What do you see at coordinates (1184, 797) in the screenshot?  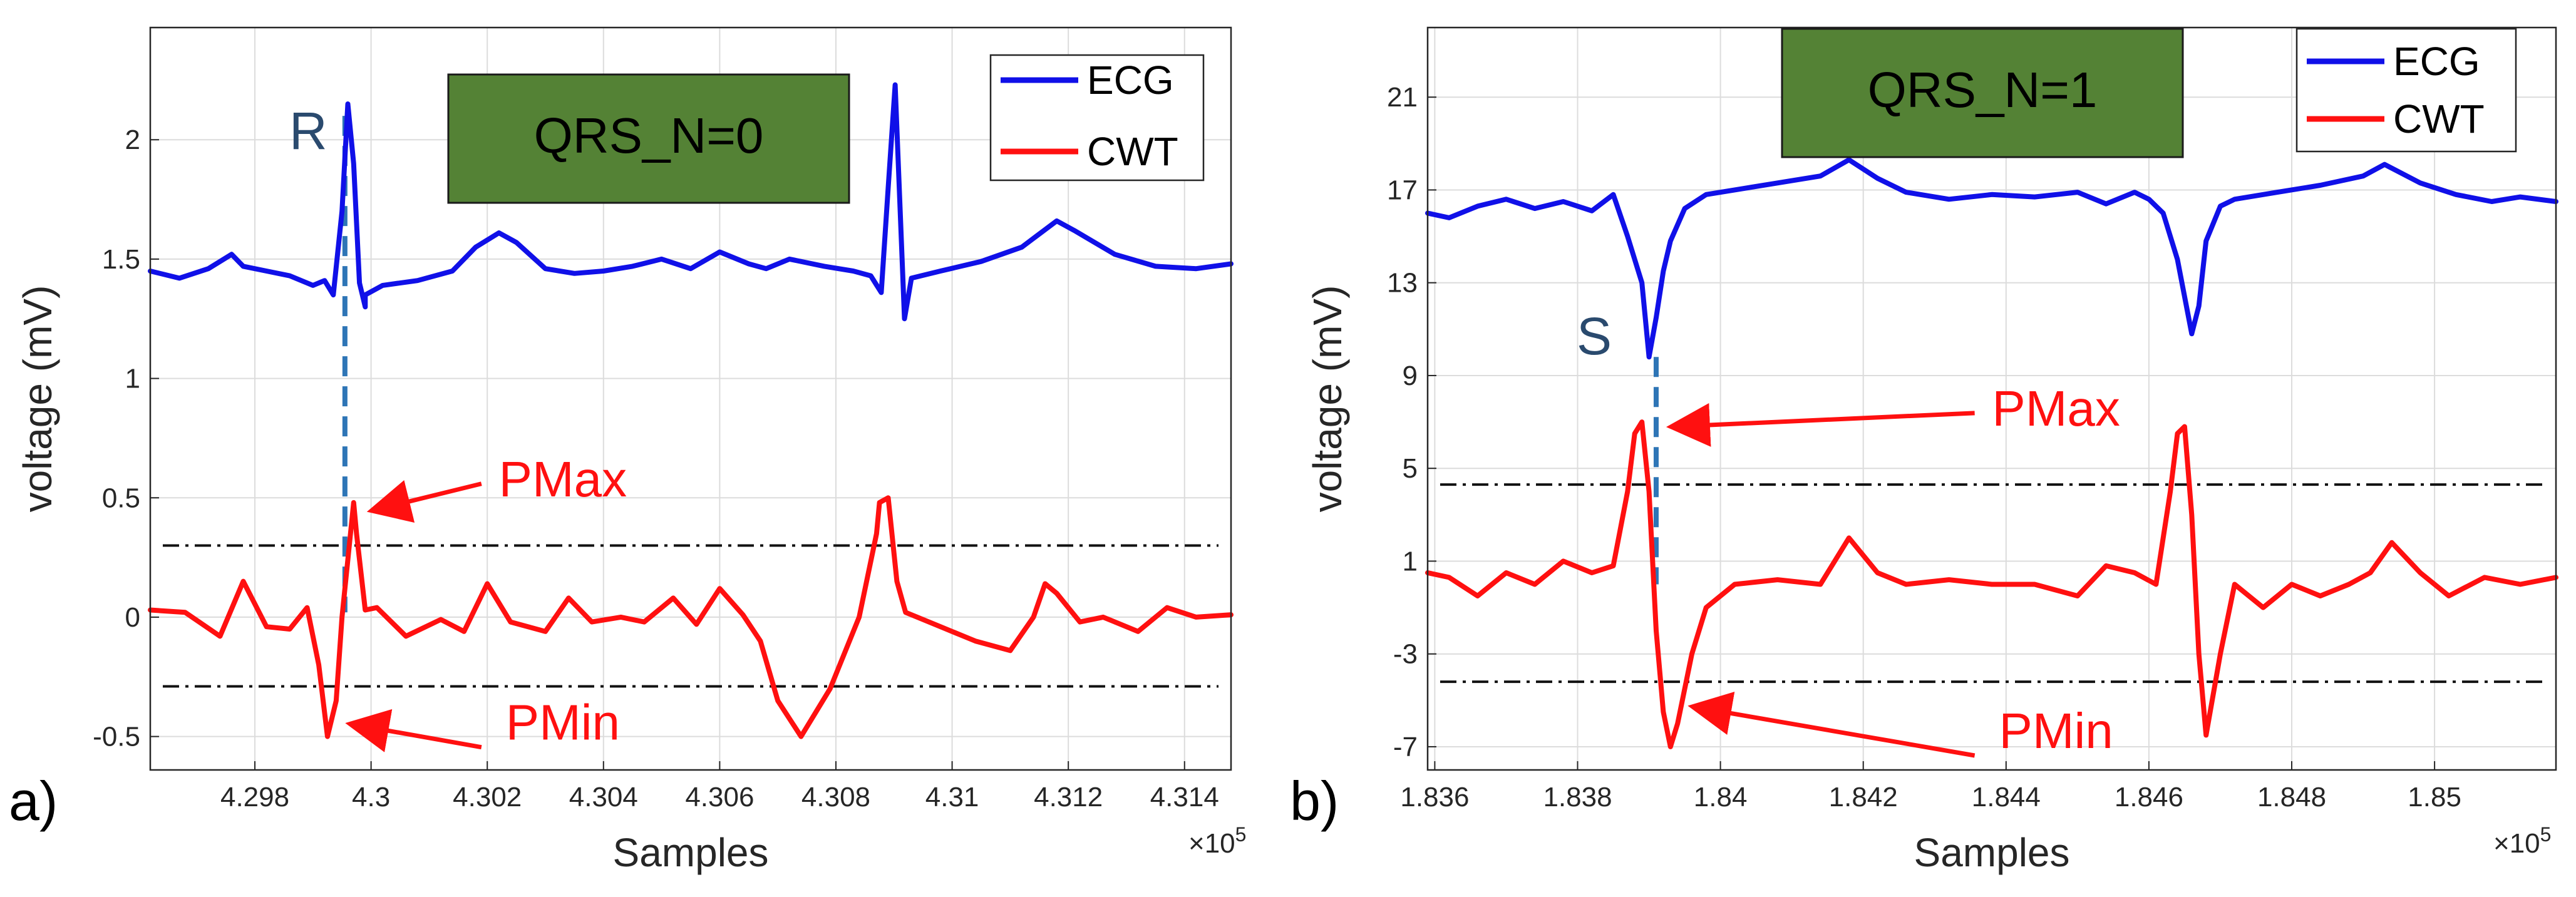 I see `x-tick-label: 4.314` at bounding box center [1184, 797].